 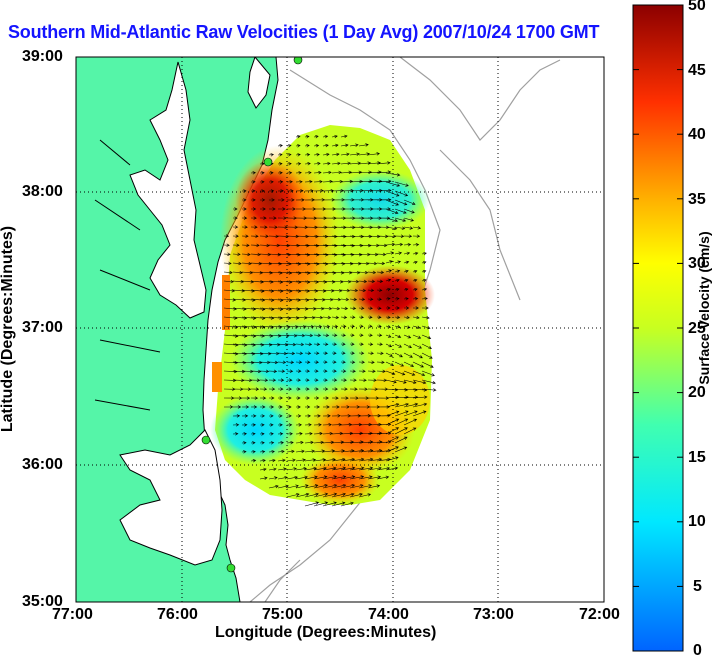 What do you see at coordinates (326, 632) in the screenshot?
I see `x-axis-label: Longitude (Degrees:Minutes)` at bounding box center [326, 632].